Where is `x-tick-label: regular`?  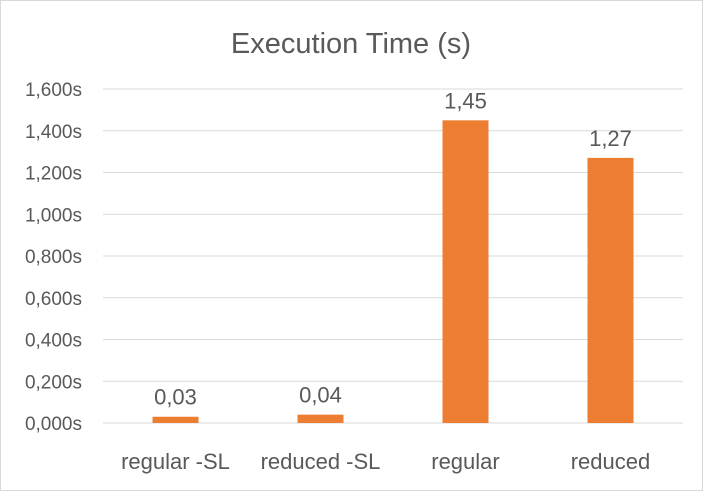 x-tick-label: regular is located at coordinates (465, 461).